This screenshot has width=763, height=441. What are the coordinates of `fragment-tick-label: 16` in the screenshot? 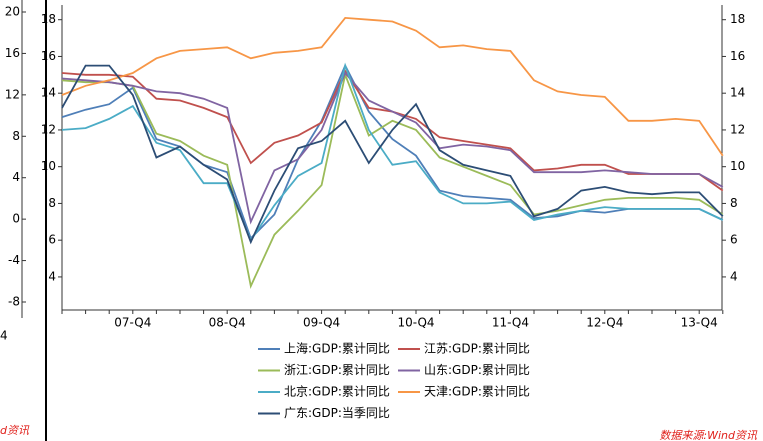 It's located at (12, 53).